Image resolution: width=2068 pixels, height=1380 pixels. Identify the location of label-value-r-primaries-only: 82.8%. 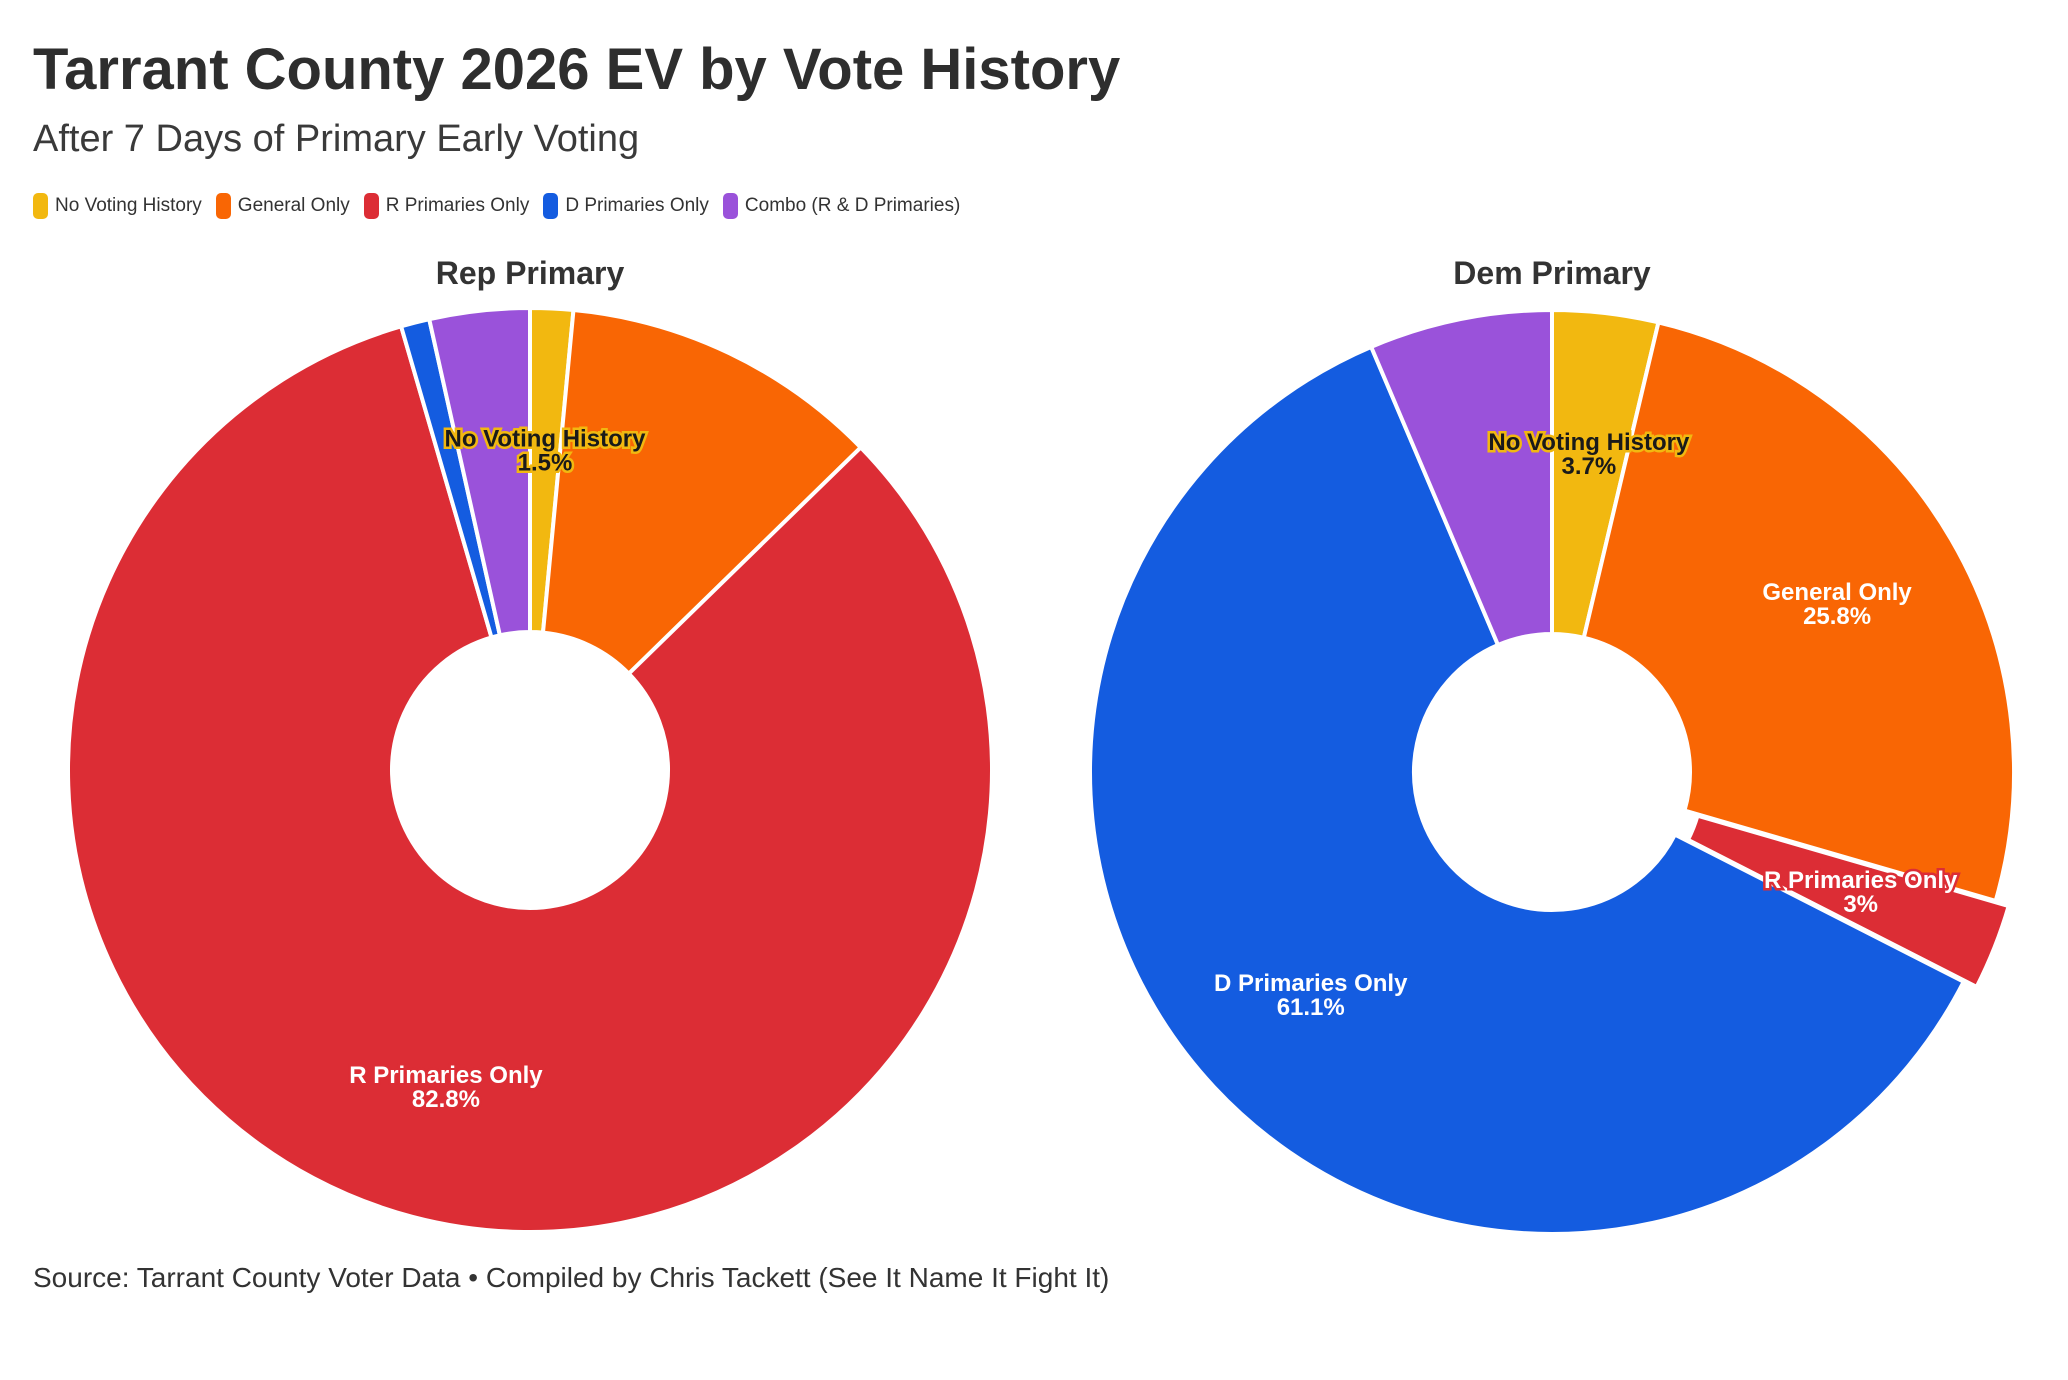
(446, 1099).